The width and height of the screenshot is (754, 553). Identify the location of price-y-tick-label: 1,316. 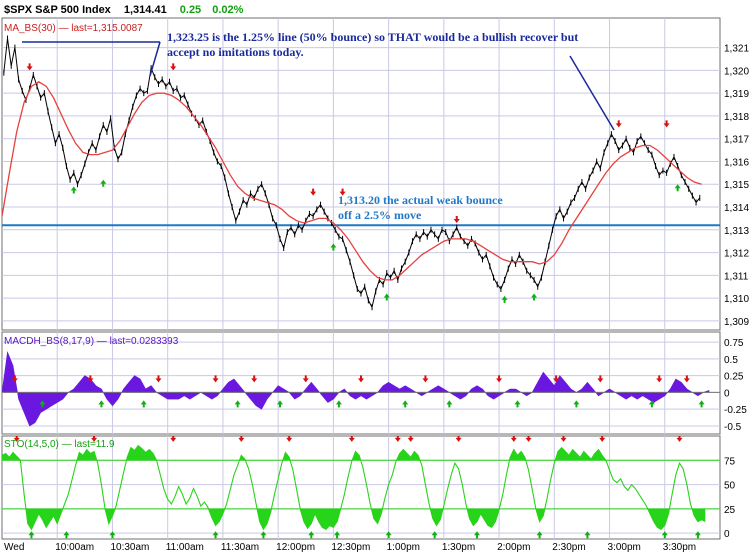
(736, 162).